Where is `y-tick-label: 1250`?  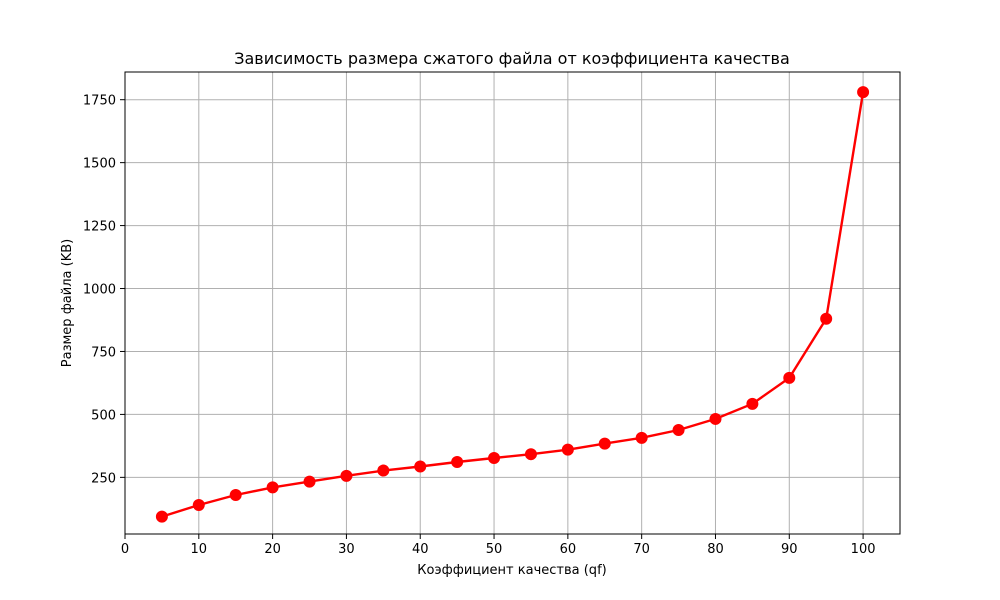
y-tick-label: 1250 is located at coordinates (99, 227).